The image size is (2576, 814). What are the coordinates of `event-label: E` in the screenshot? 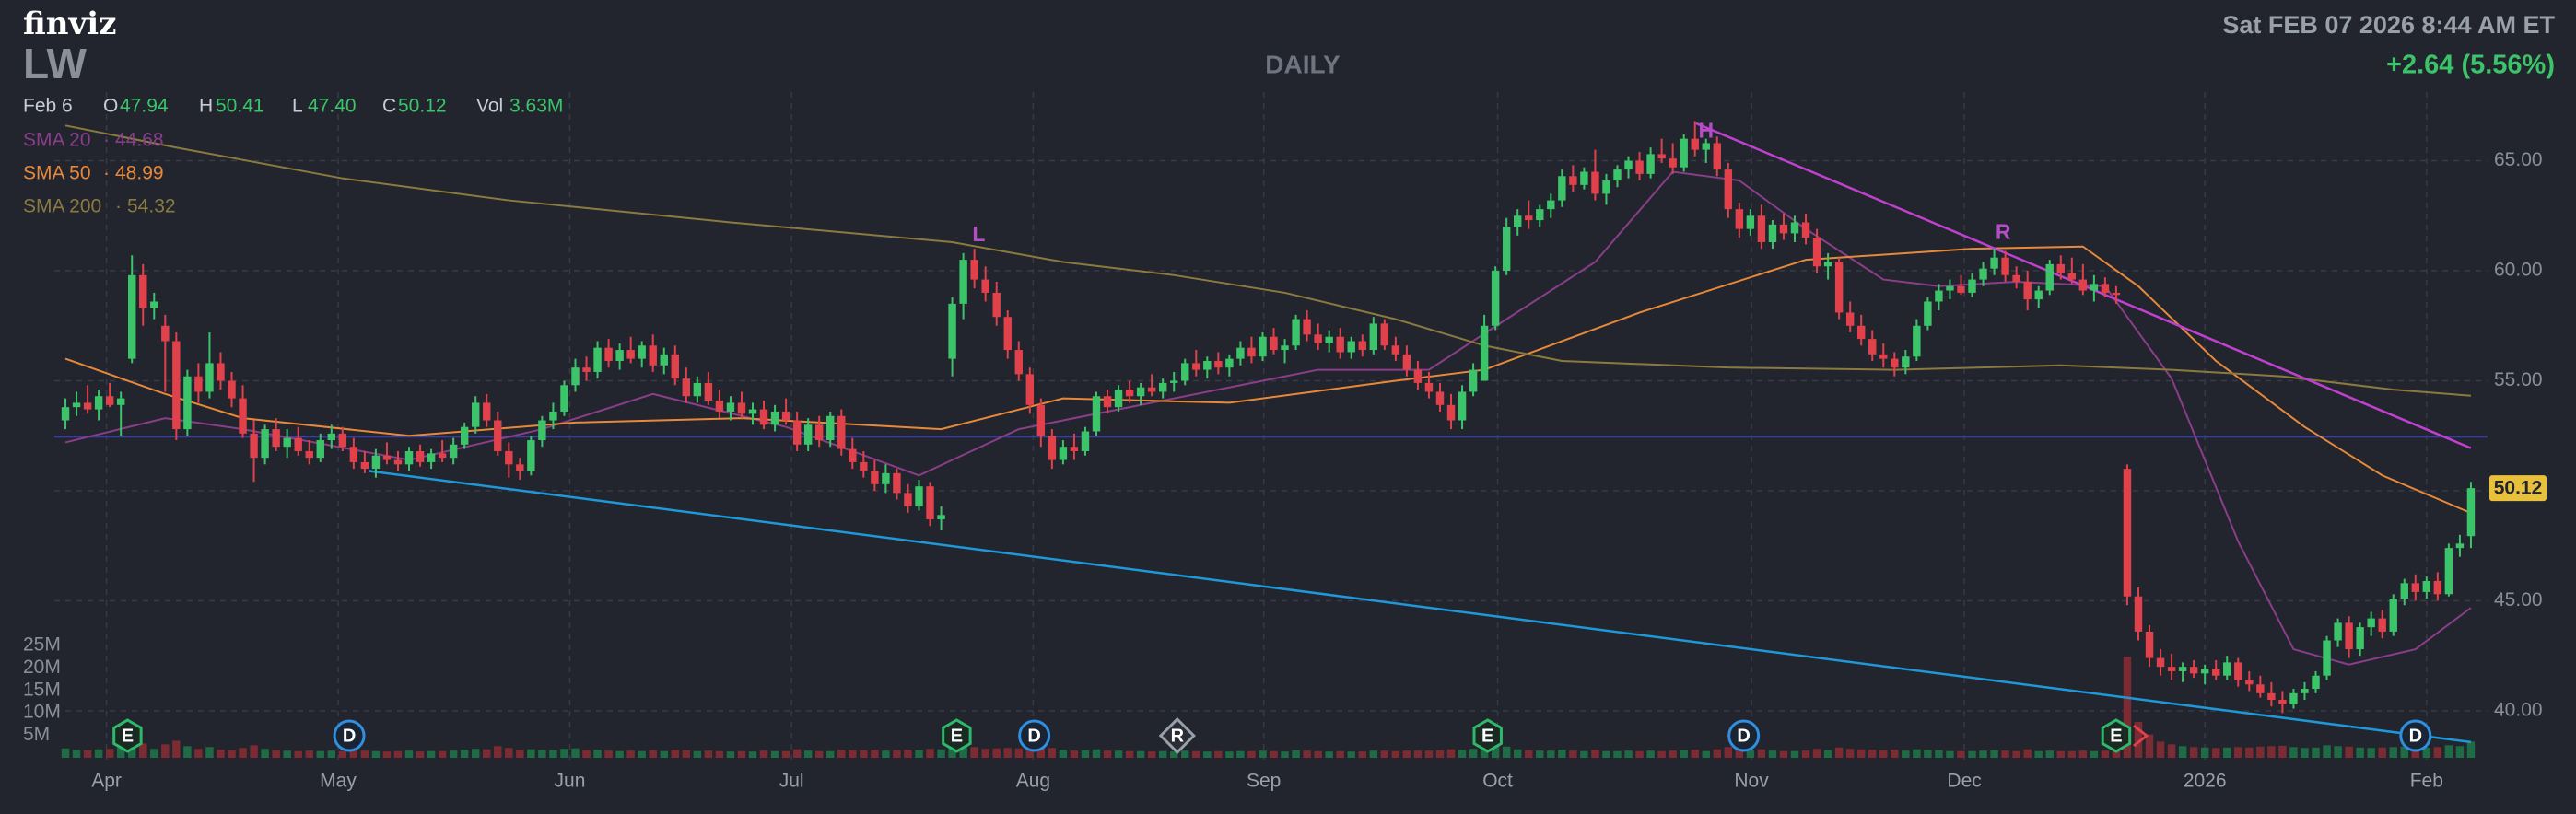 It's located at (2116, 736).